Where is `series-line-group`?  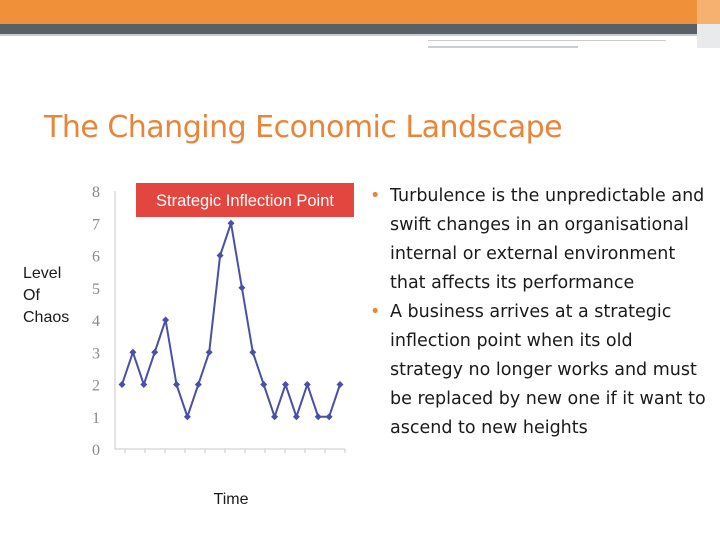 series-line-group is located at coordinates (231, 320).